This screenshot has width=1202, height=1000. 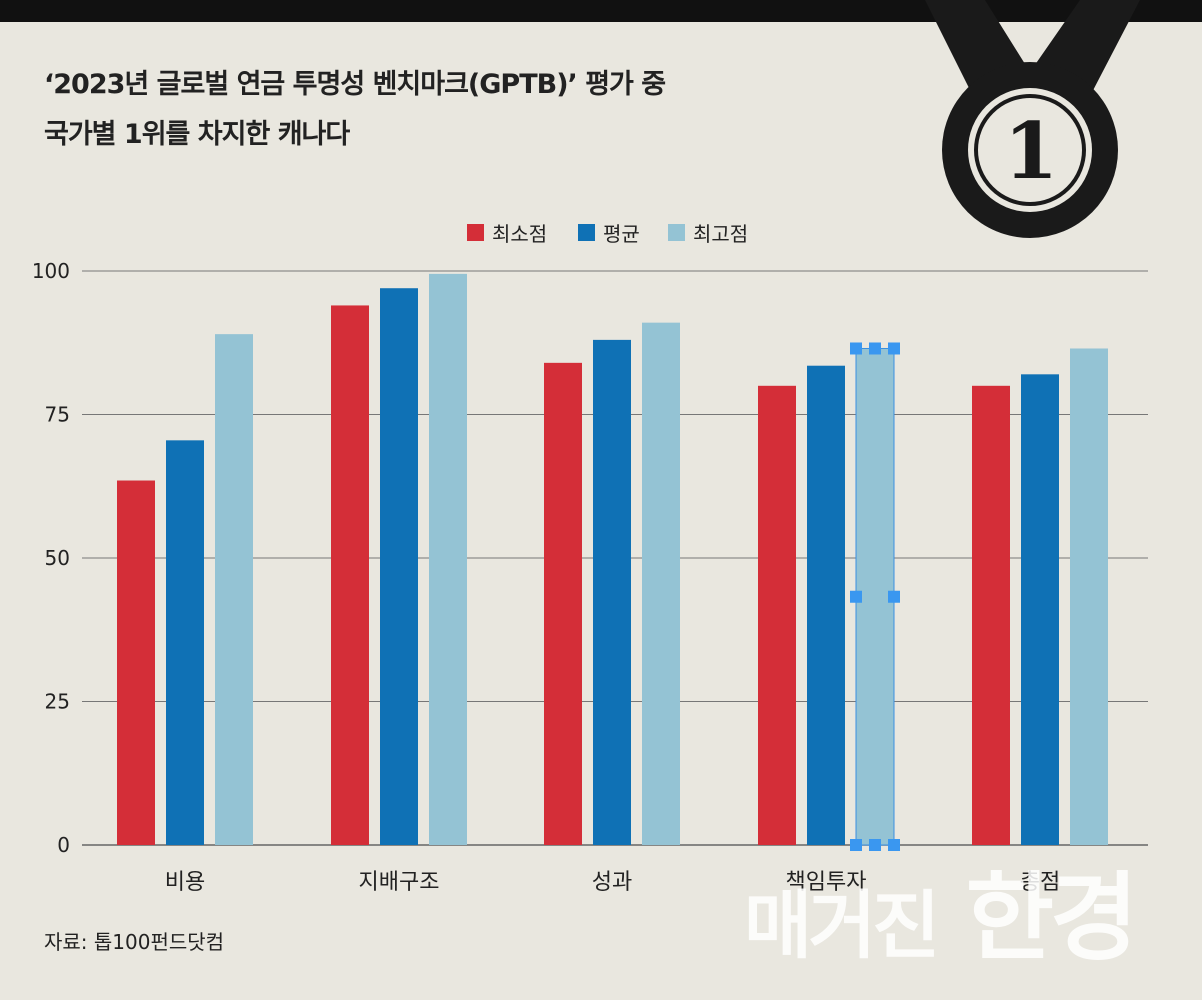 What do you see at coordinates (842, 926) in the screenshot?
I see `watermark-part1: 매거진` at bounding box center [842, 926].